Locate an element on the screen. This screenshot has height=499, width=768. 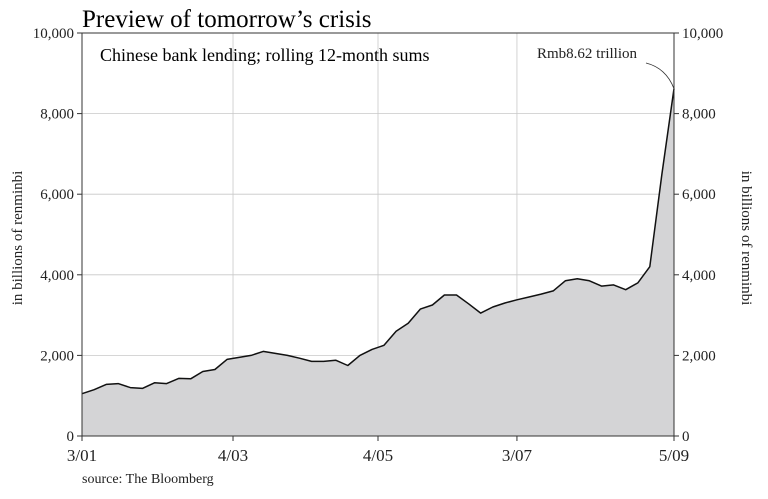
y-tick-label-right: 8,000 is located at coordinates (699, 115).